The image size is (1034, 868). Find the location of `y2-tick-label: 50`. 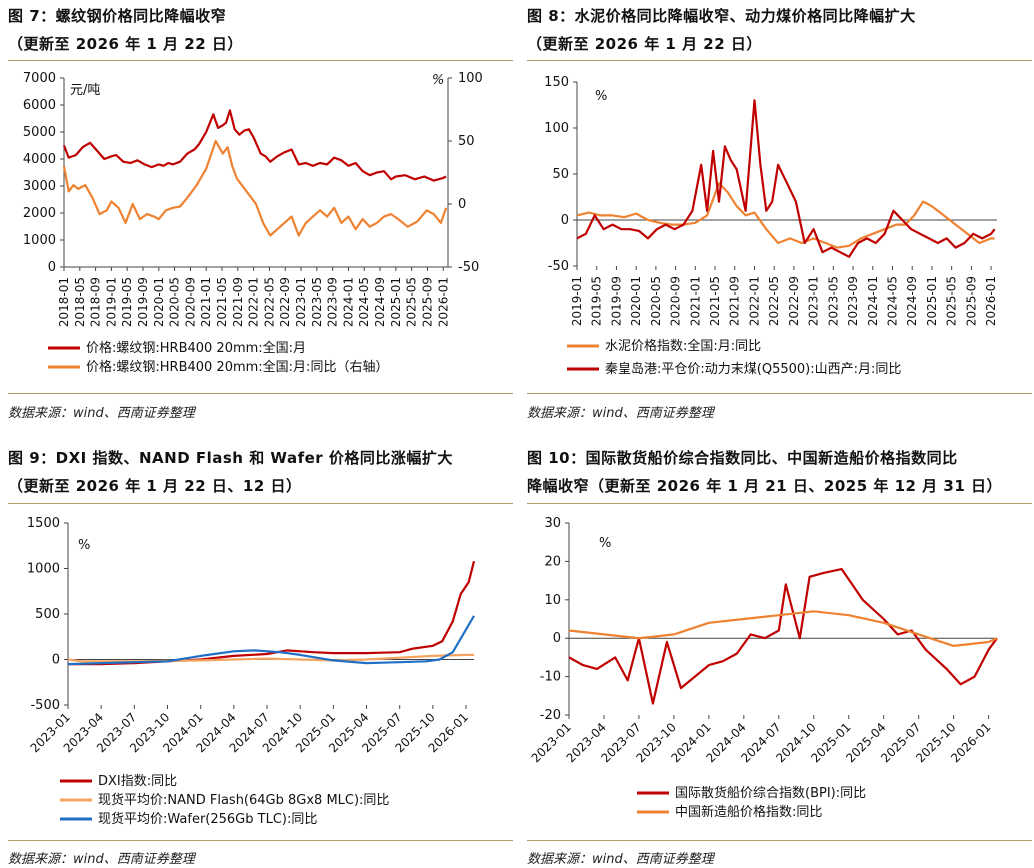

y2-tick-label: 50 is located at coordinates (466, 141).